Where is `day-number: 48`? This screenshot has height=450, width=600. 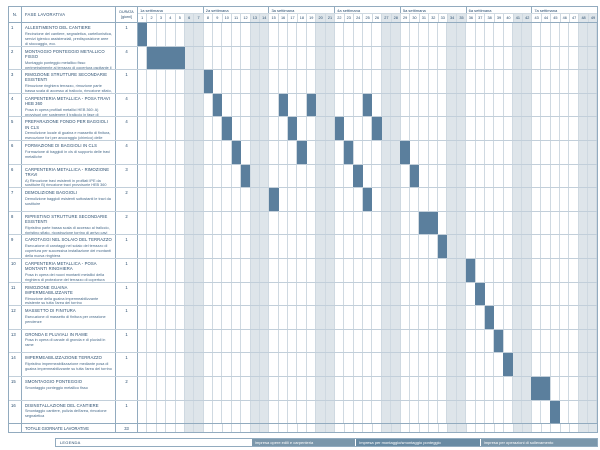 day-number: 48 is located at coordinates (584, 18).